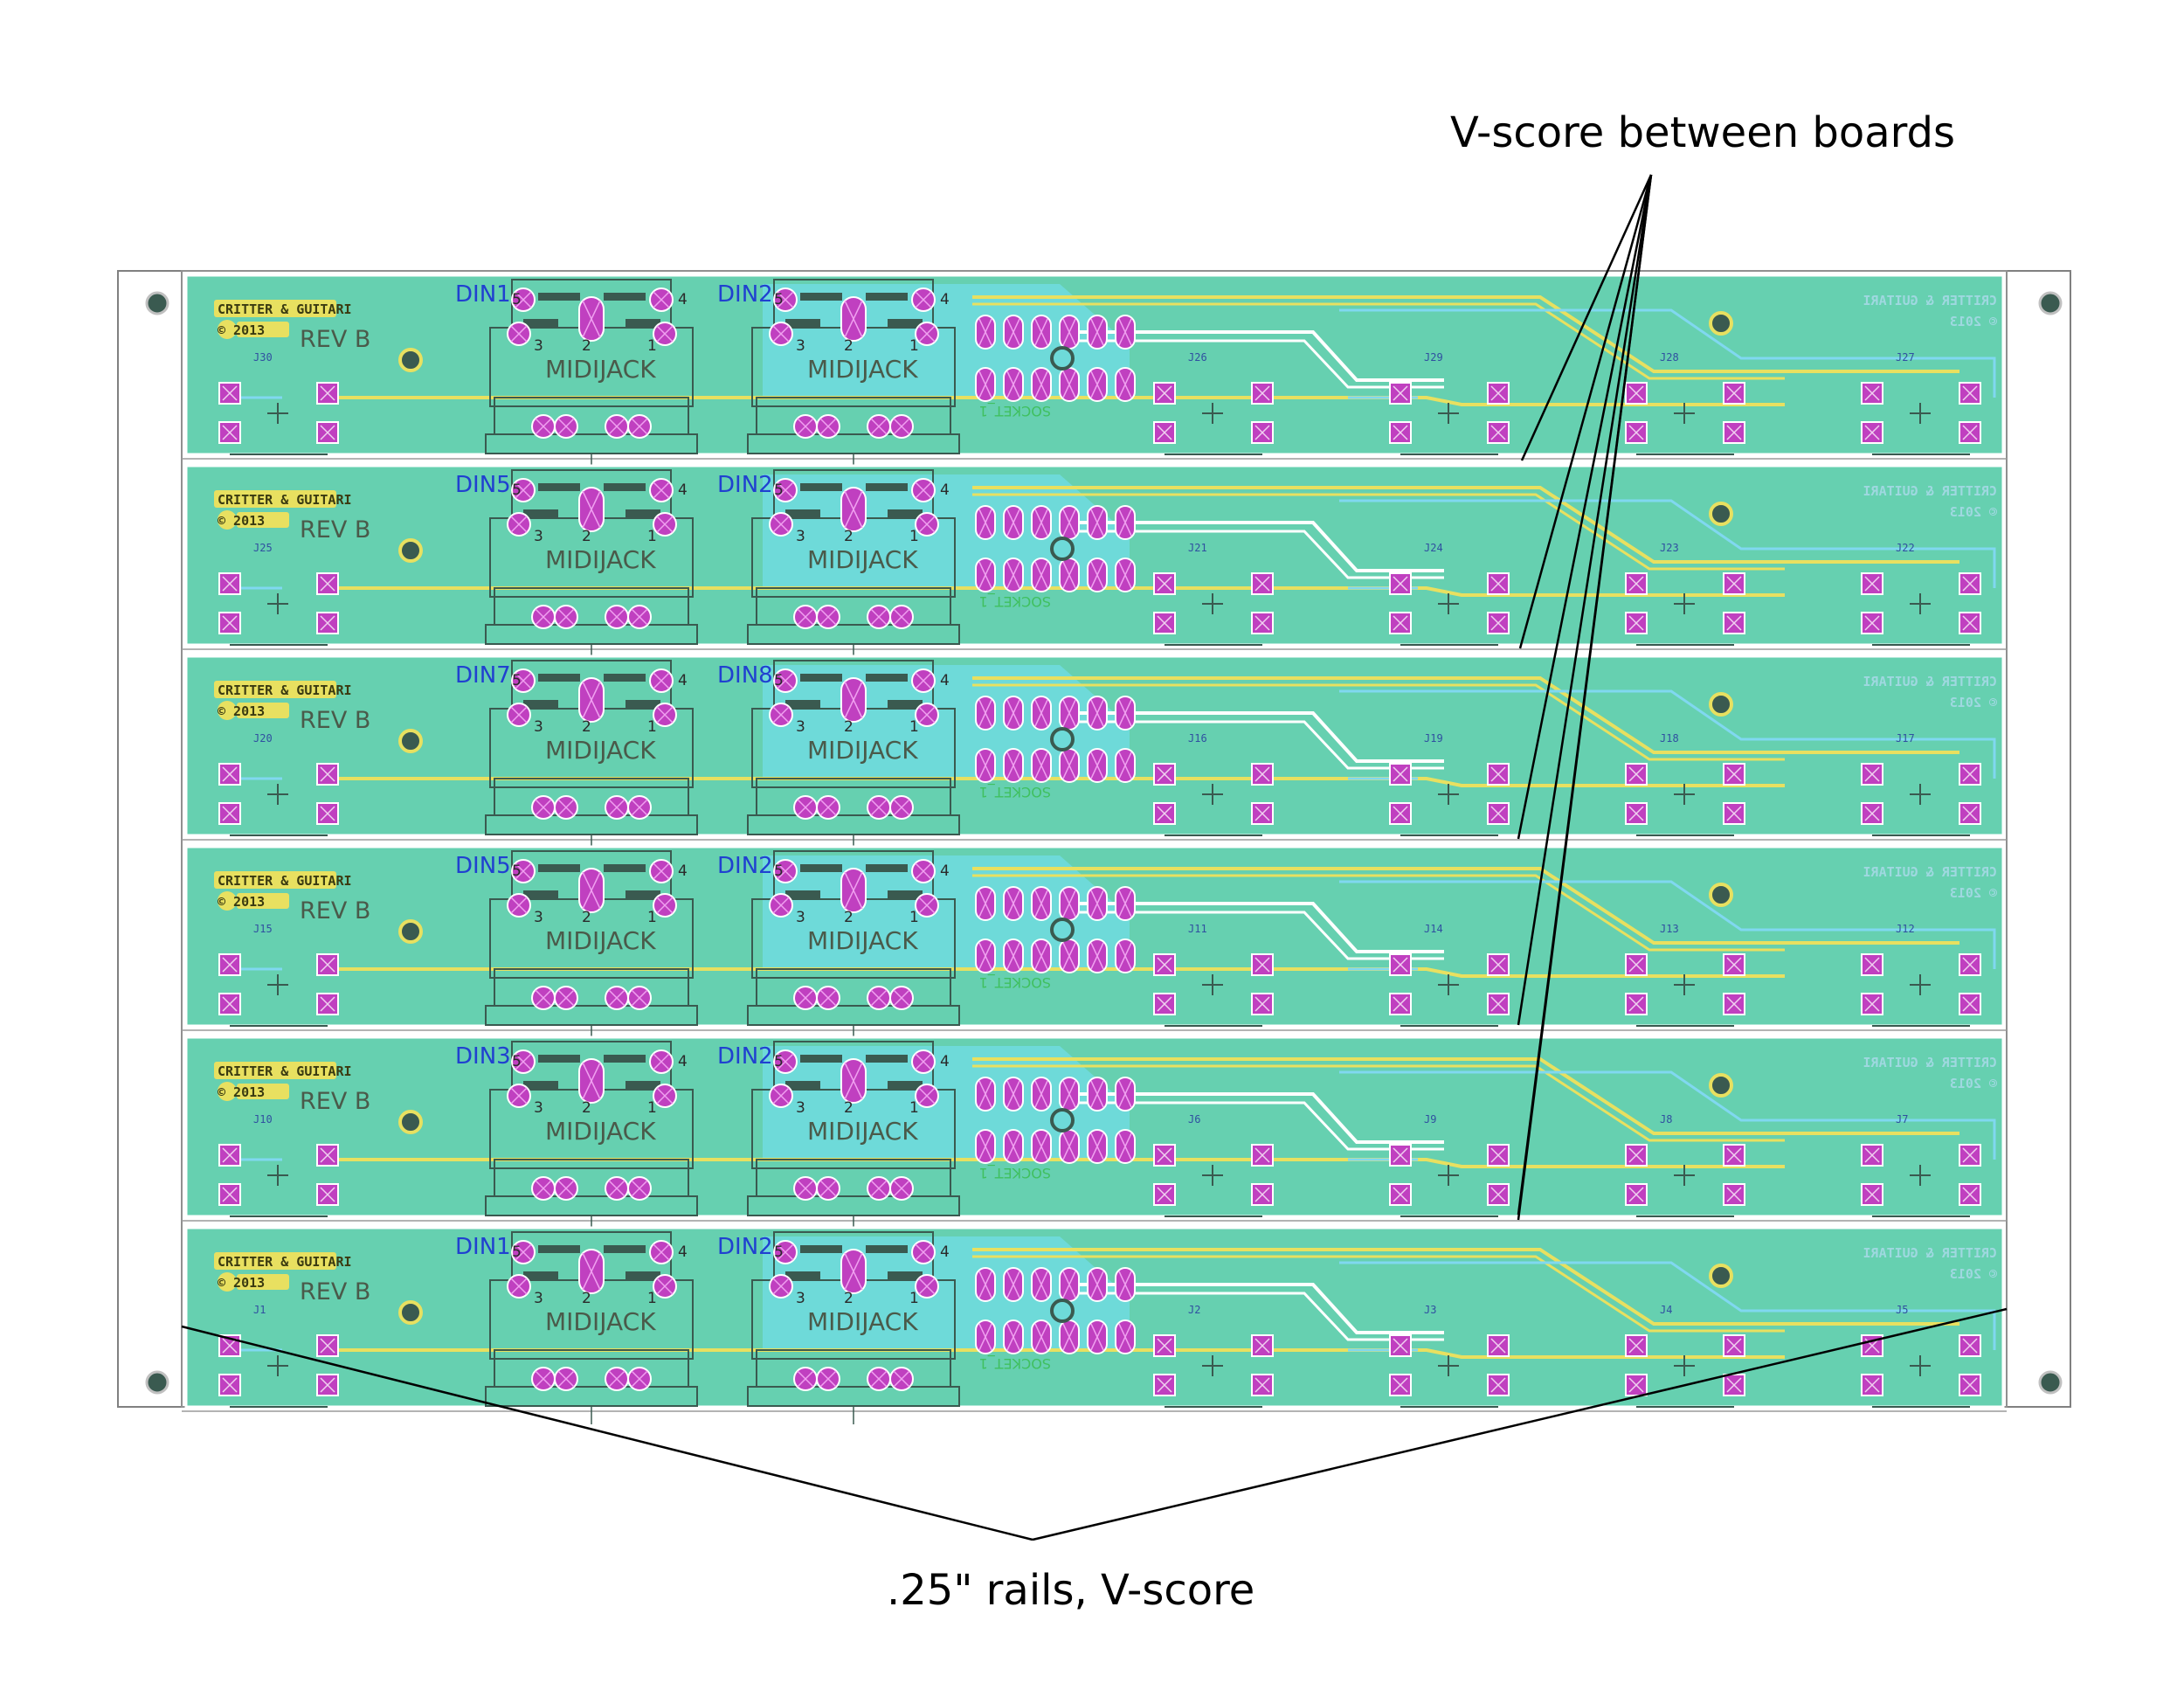 Image resolution: width=2184 pixels, height=1683 pixels. What do you see at coordinates (410, 1312) in the screenshot?
I see `via-hole-icon` at bounding box center [410, 1312].